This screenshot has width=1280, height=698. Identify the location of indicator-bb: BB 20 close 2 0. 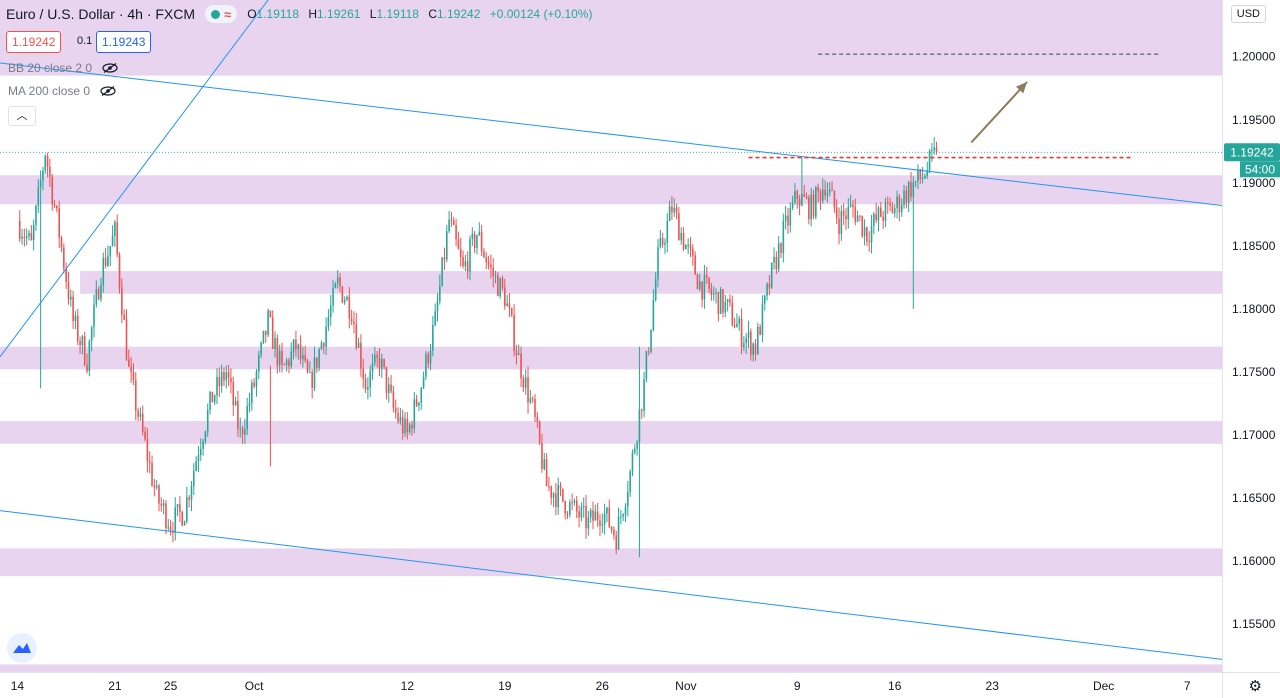
(63, 68).